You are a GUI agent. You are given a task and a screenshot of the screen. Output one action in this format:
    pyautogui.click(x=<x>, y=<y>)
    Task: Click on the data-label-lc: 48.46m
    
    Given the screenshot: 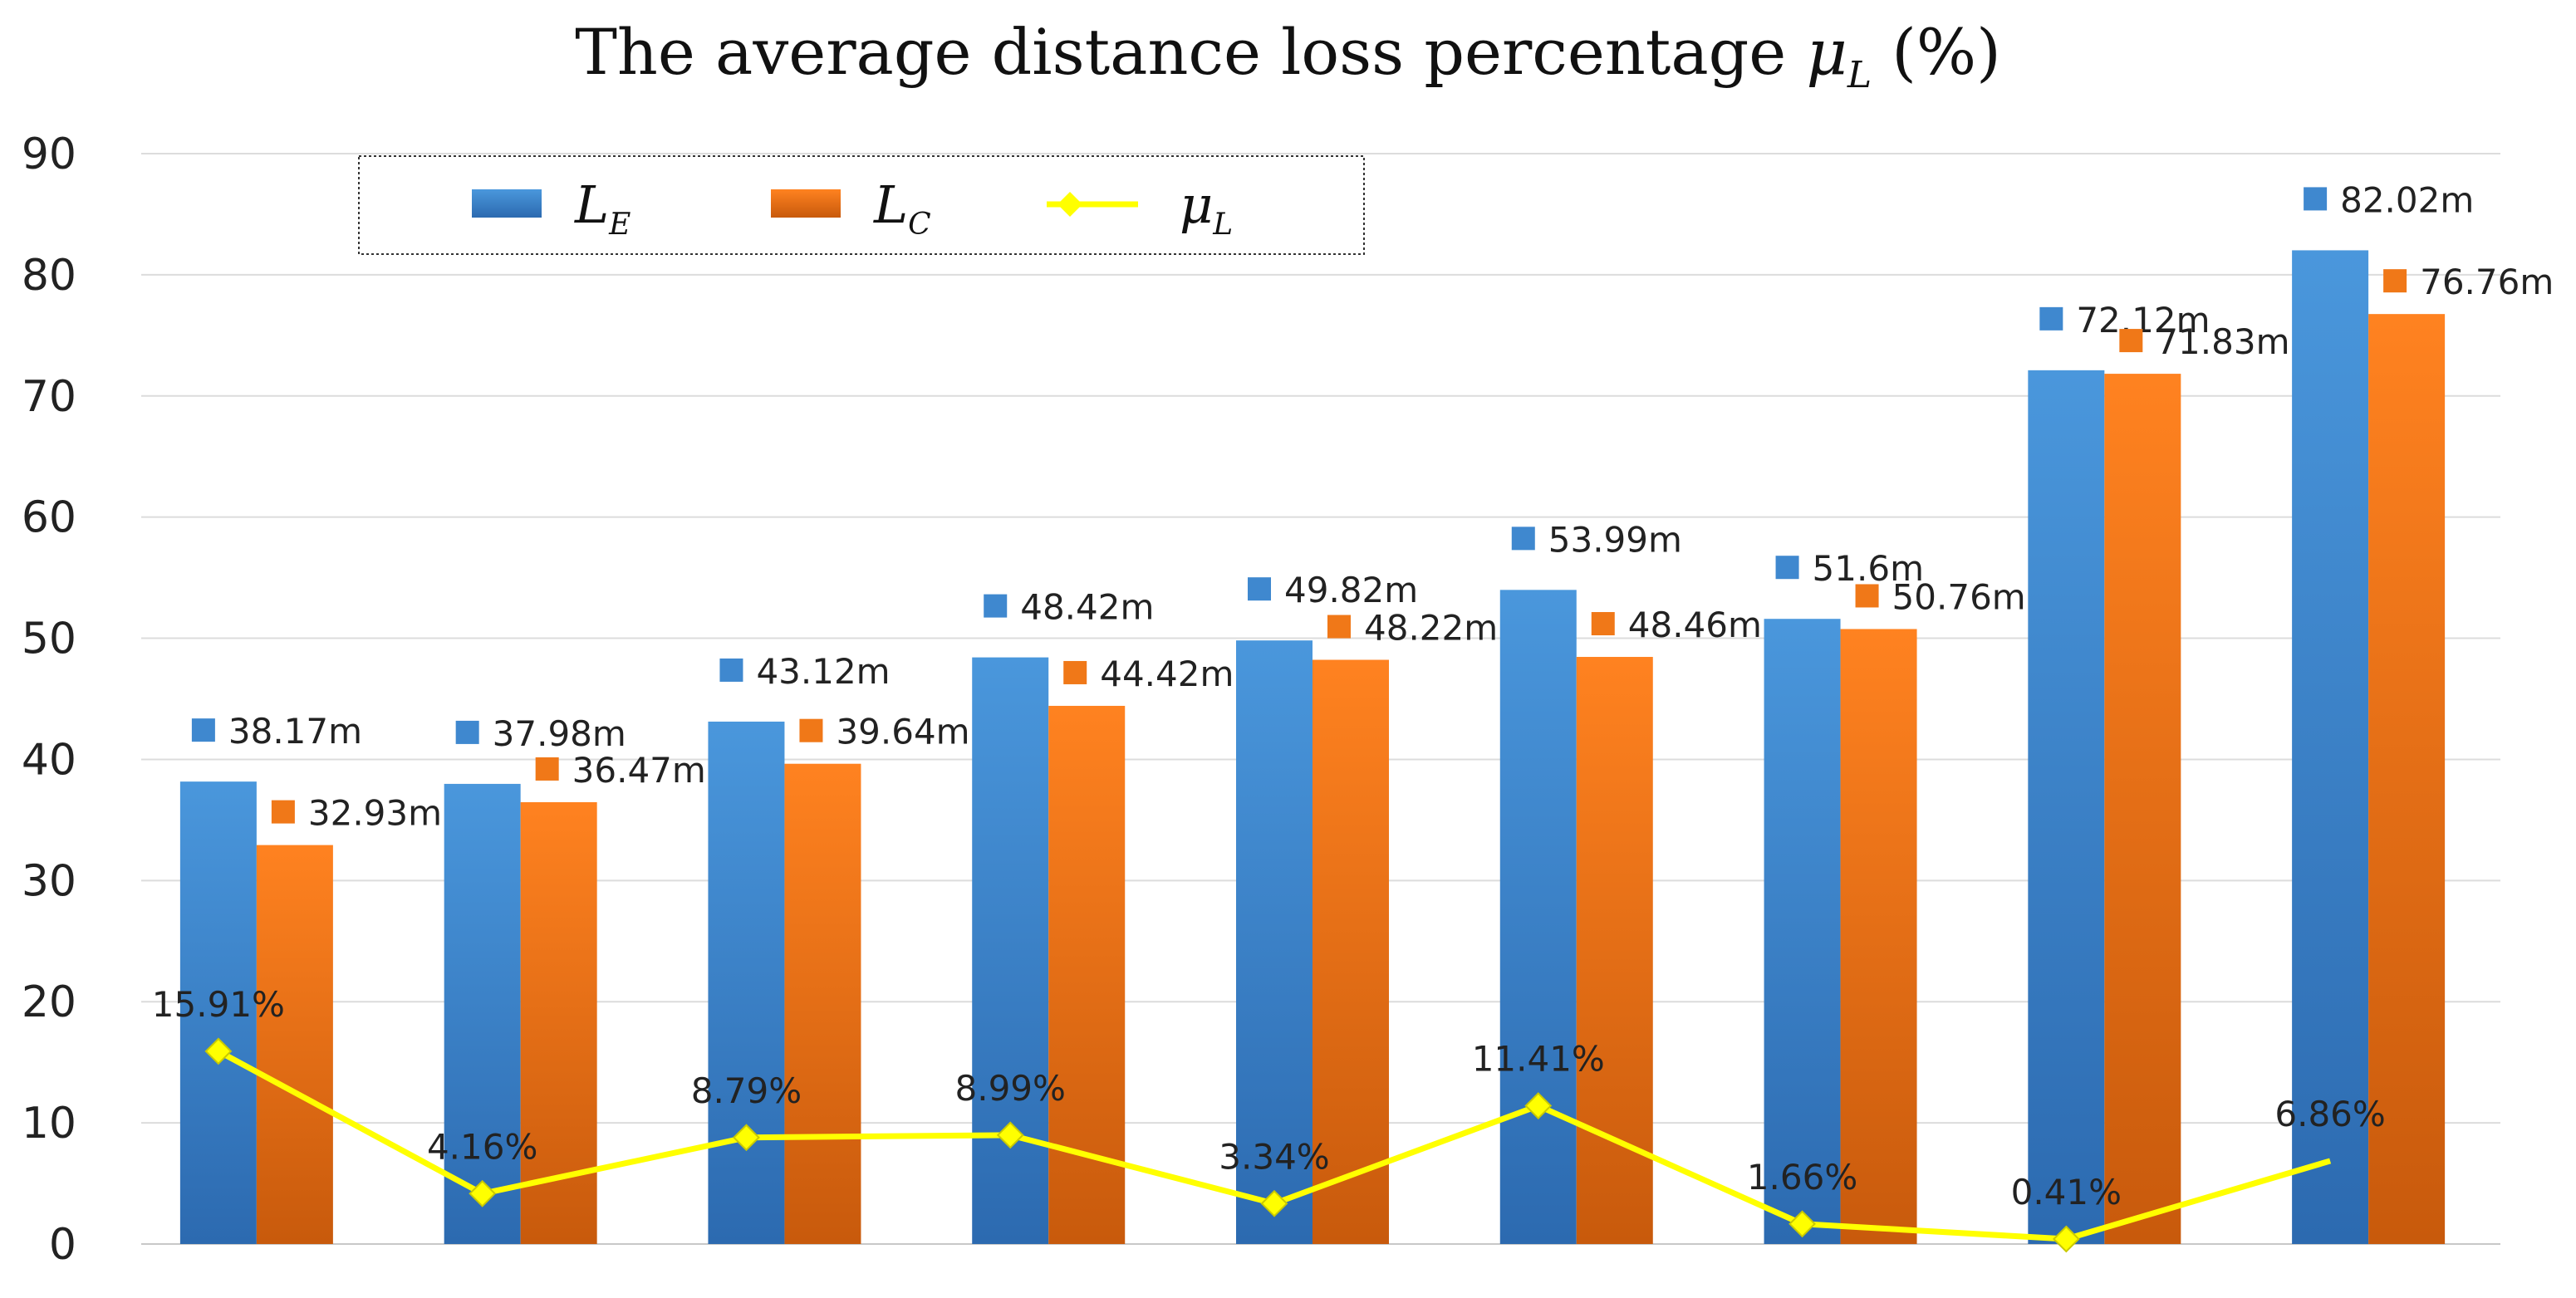 What is the action you would take?
    pyautogui.click(x=1695, y=625)
    